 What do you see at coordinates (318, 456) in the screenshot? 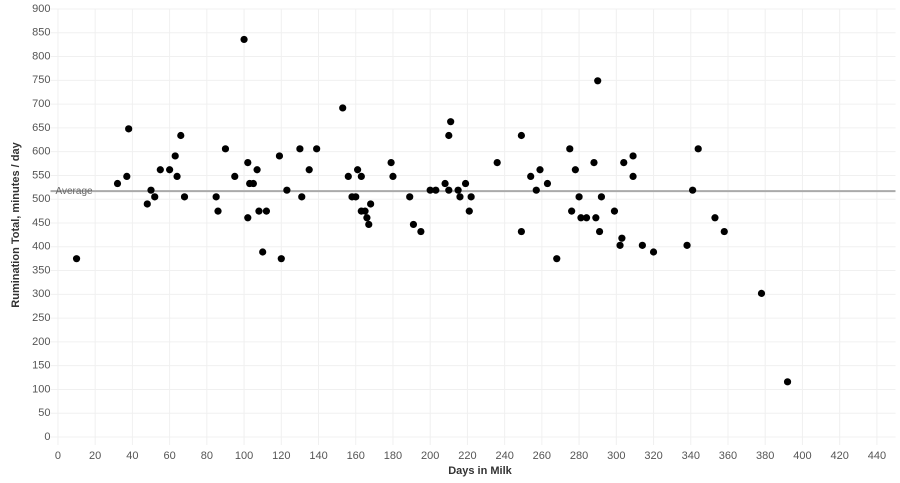
I see `x-tick-label: 140` at bounding box center [318, 456].